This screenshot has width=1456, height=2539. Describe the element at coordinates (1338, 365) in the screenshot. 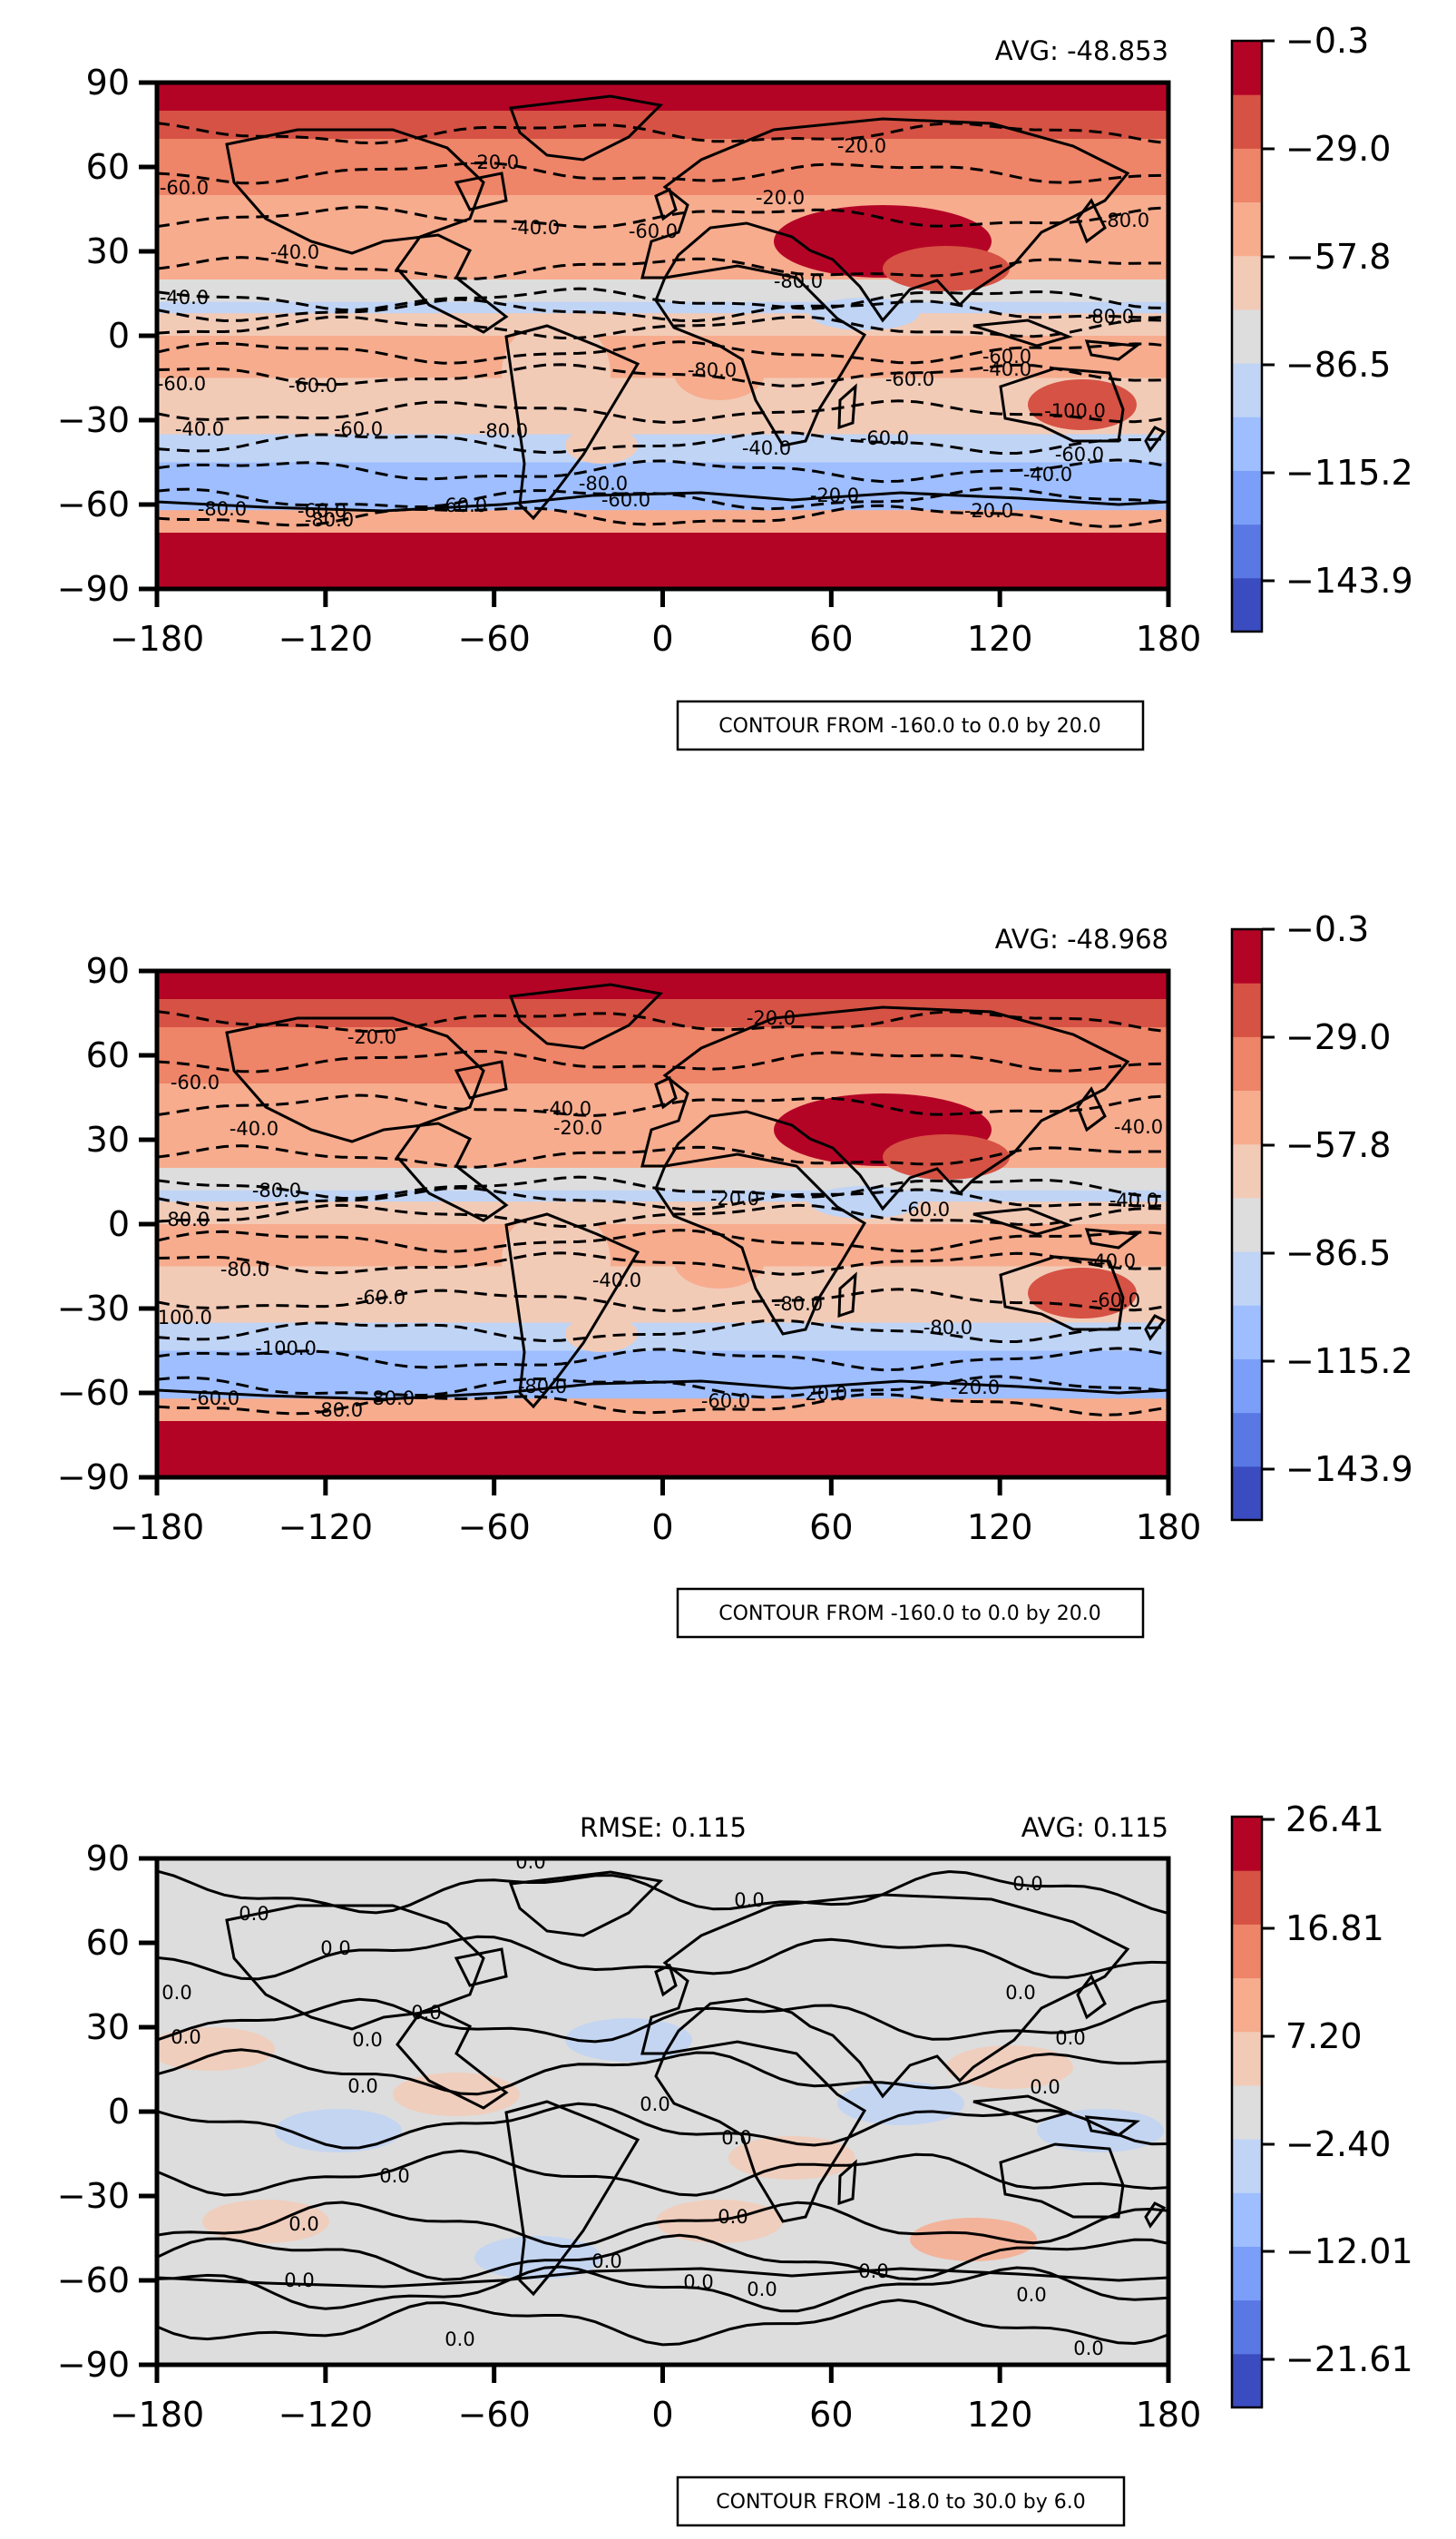

I see `colorbar-tick-label: −86.5` at that location.